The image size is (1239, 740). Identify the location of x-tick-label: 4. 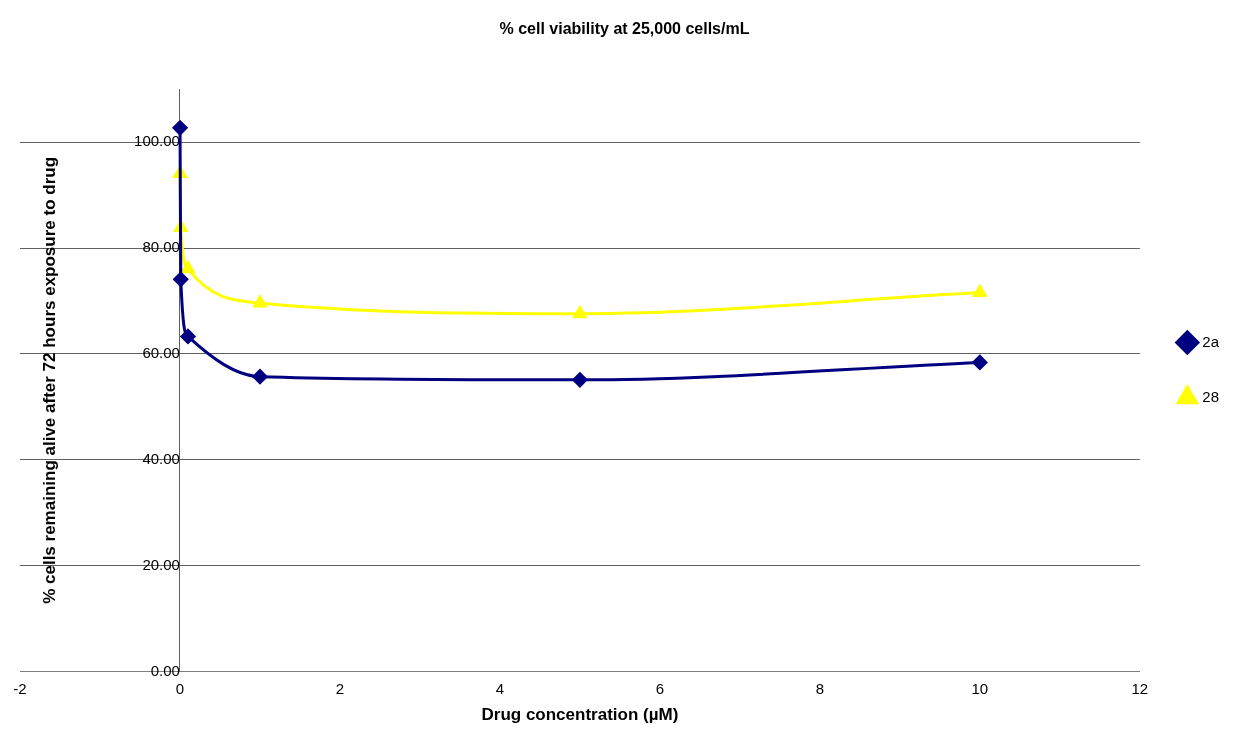
(500, 688).